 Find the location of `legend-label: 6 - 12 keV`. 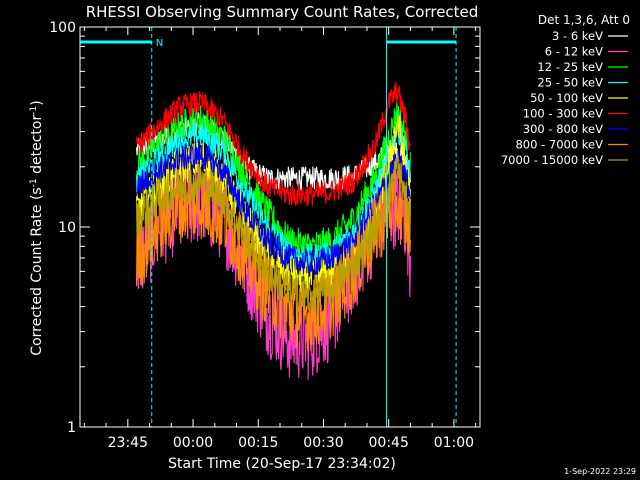

legend-label: 6 - 12 keV is located at coordinates (574, 52).